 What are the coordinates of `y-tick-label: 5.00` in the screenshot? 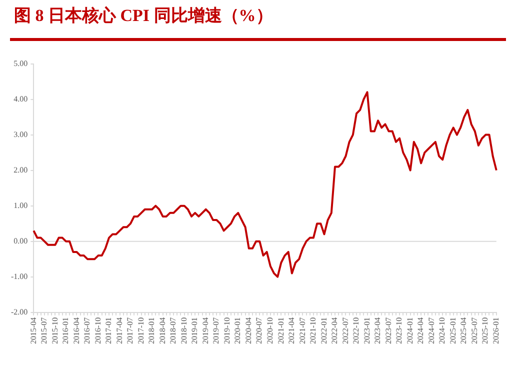 It's located at (21, 63).